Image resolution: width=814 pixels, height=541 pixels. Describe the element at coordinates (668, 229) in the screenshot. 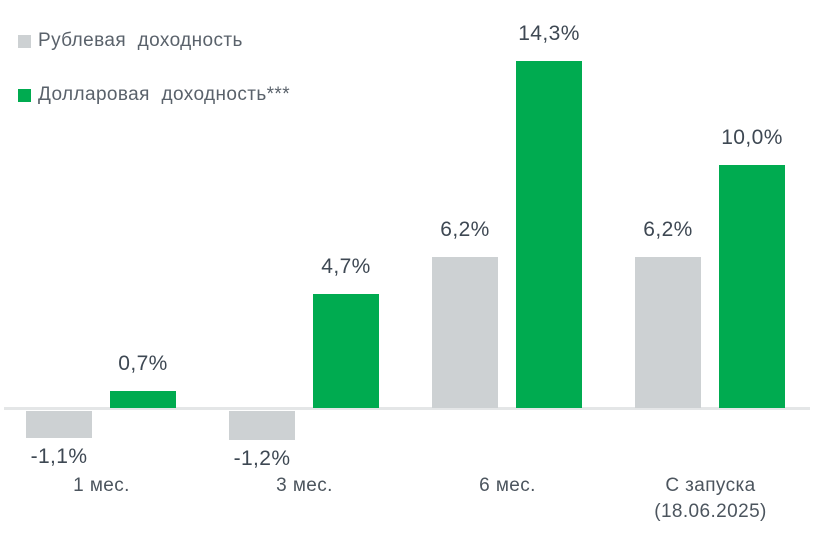

I see `value-label-ruble-3: 6,2%` at that location.